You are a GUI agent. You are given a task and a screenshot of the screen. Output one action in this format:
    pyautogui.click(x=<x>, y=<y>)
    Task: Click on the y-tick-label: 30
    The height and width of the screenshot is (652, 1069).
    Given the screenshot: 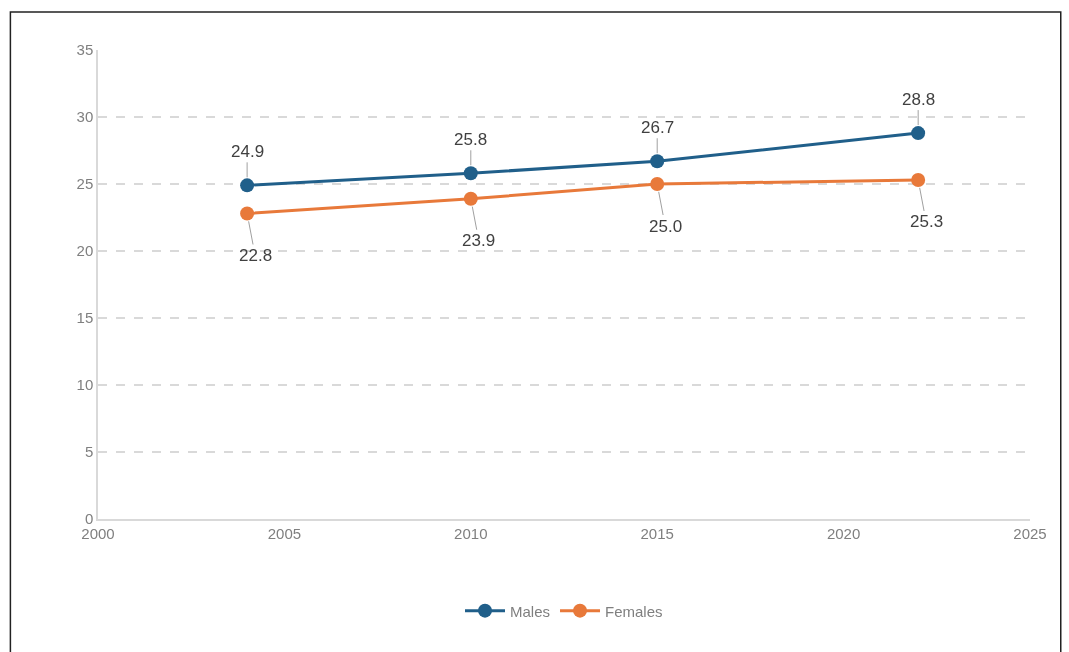 What is the action you would take?
    pyautogui.click(x=85, y=117)
    